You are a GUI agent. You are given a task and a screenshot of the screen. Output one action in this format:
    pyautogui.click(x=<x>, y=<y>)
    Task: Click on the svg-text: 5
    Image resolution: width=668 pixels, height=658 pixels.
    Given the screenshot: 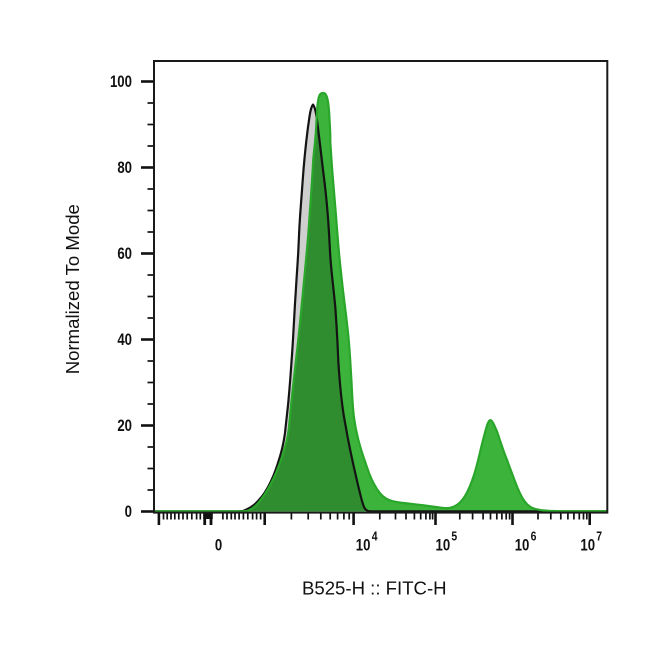 What is the action you would take?
    pyautogui.click(x=454, y=536)
    